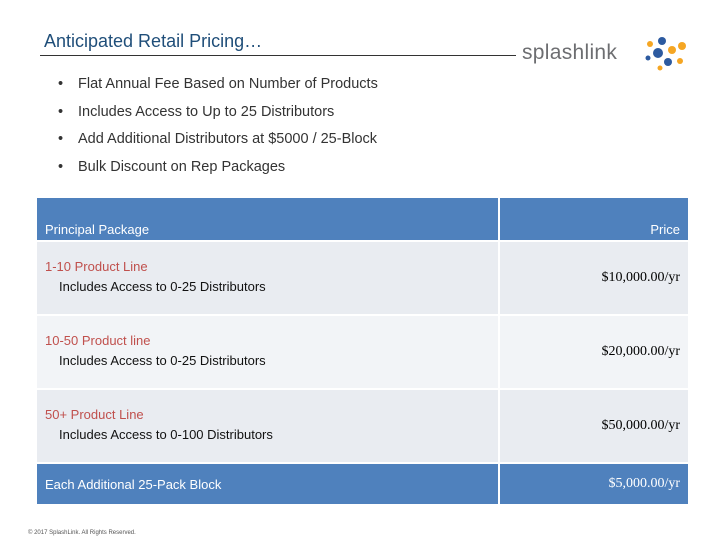  What do you see at coordinates (96, 266) in the screenshot?
I see `package-name: 1-10 Product Line` at bounding box center [96, 266].